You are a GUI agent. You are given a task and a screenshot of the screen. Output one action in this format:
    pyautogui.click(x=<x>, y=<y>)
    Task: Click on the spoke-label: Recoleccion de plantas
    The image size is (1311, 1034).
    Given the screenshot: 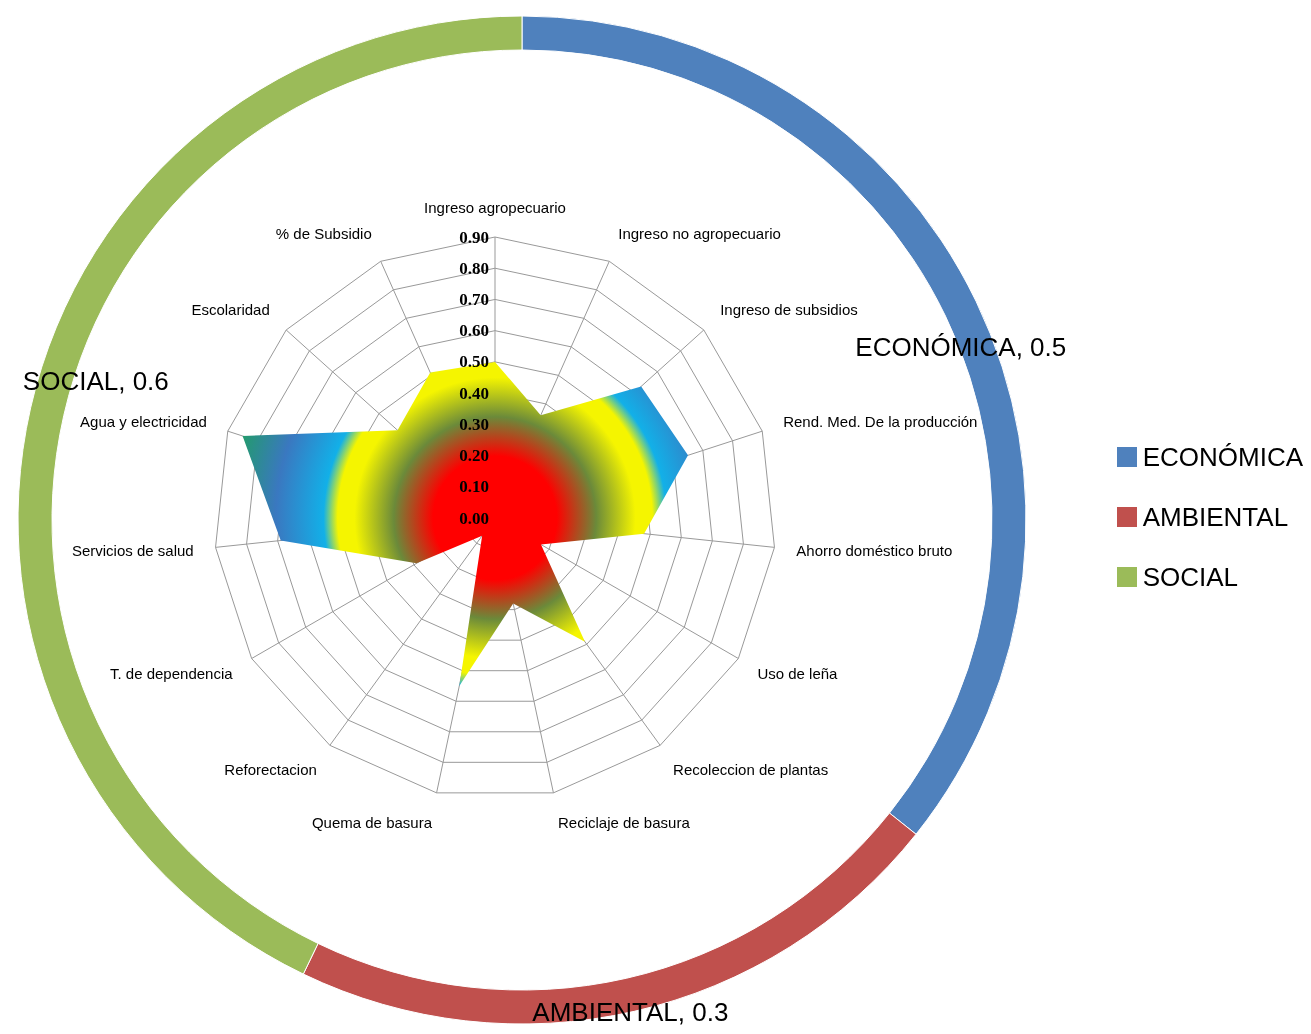 What is the action you would take?
    pyautogui.click(x=751, y=770)
    